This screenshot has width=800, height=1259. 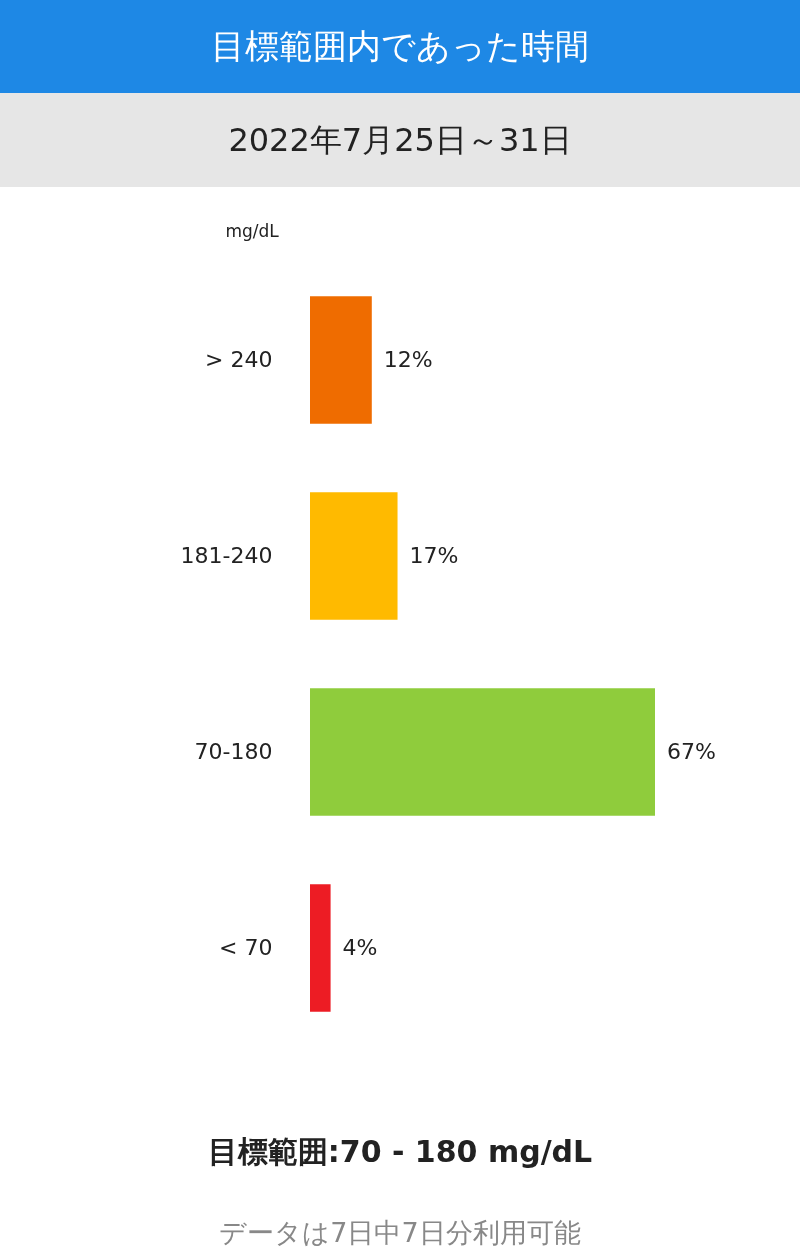 I want to click on data-label: 67%, so click(x=691, y=751).